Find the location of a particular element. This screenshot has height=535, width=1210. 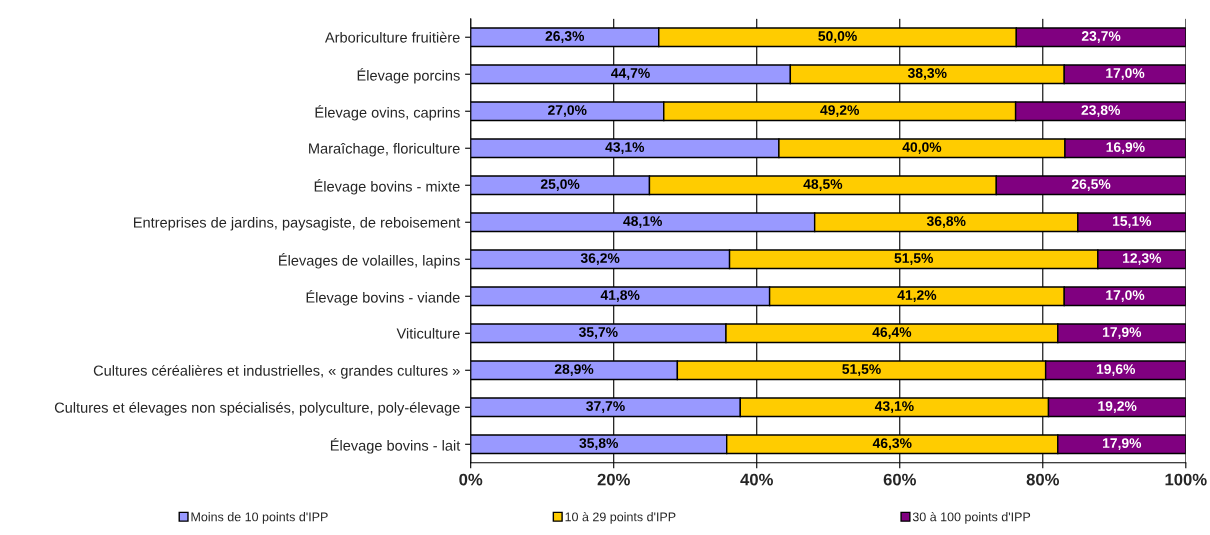

data-label: 37,7% is located at coordinates (605, 407).